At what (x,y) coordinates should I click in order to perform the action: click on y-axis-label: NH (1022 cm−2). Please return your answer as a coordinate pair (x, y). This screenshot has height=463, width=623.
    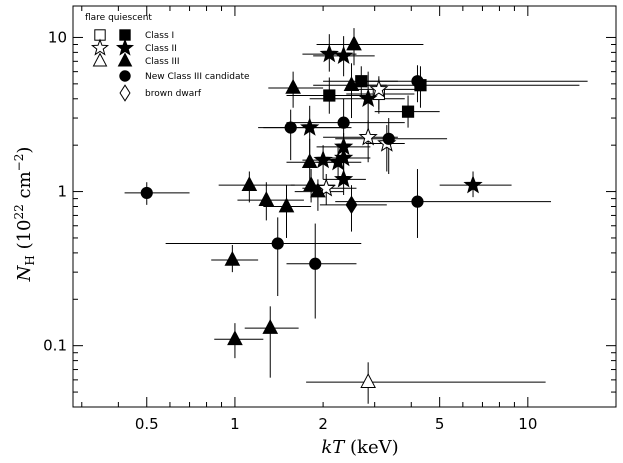
    Looking at the image, I should click on (24, 215).